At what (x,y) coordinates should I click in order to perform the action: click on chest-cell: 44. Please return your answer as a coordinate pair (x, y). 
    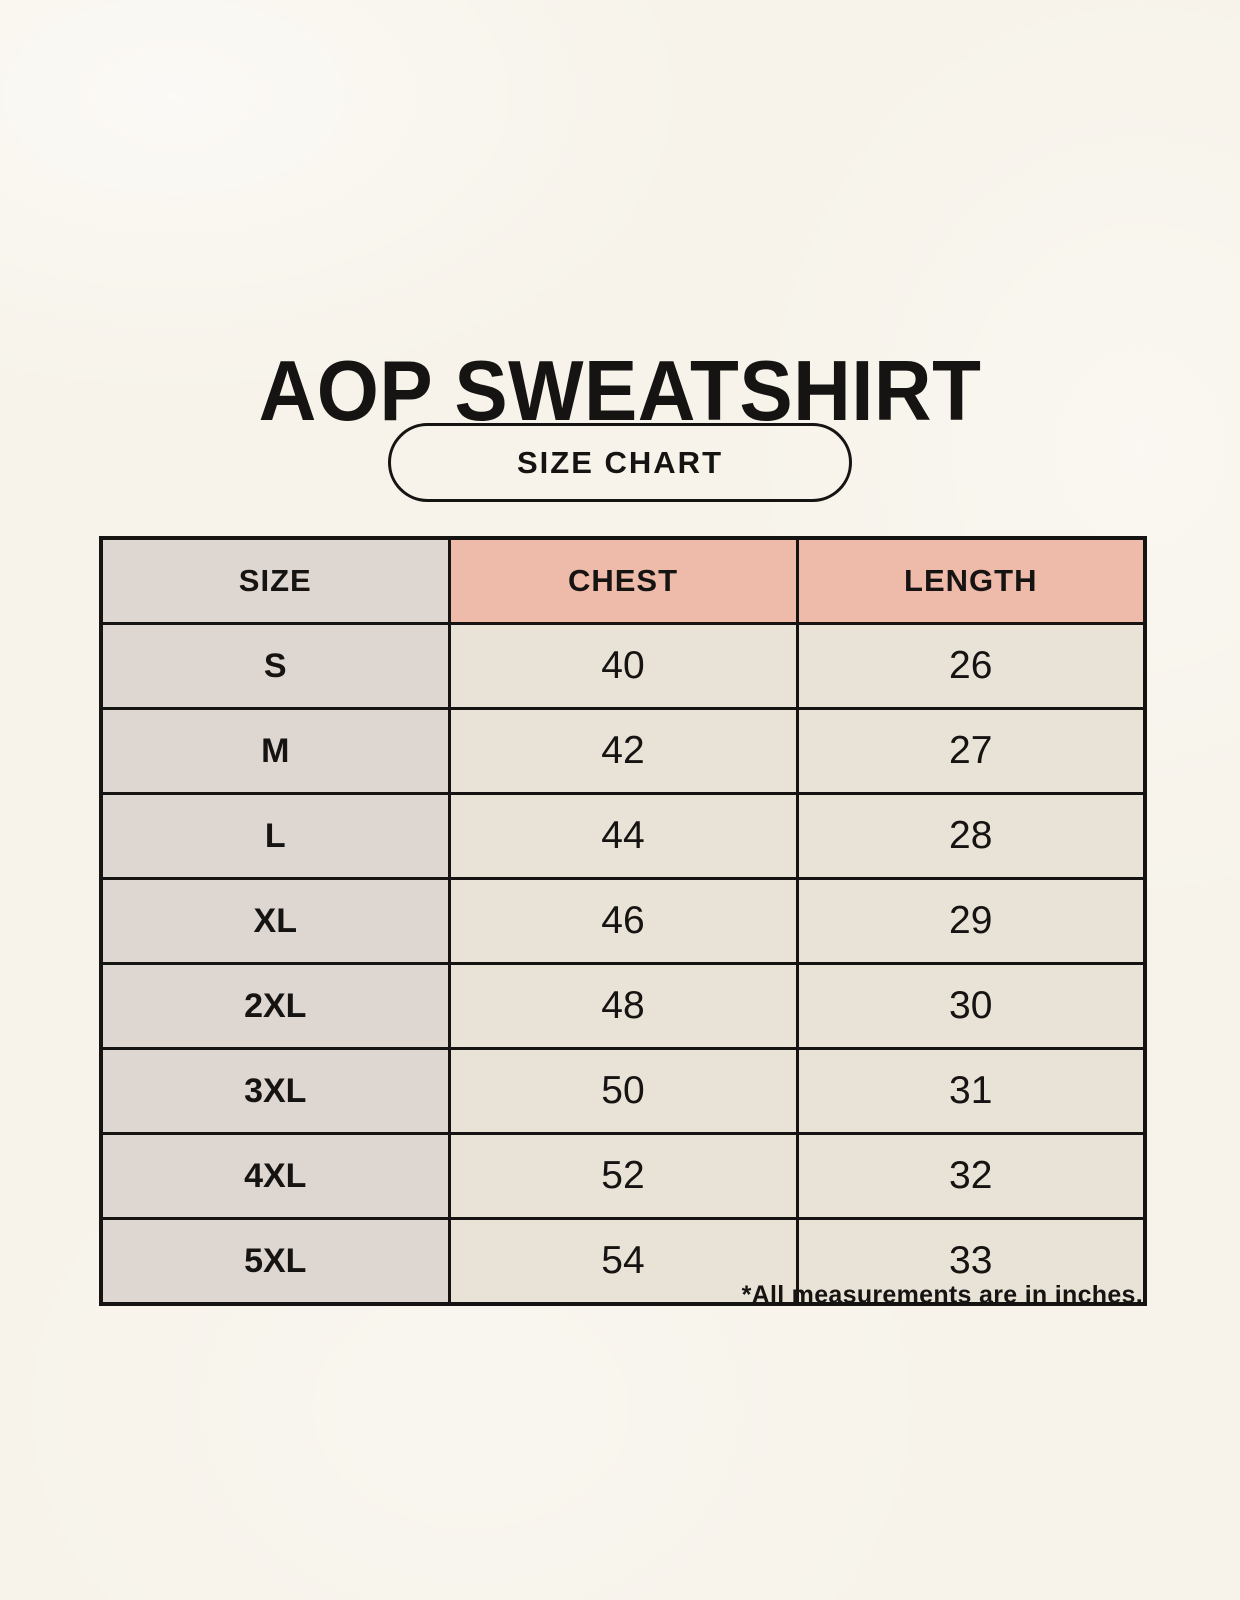
    Looking at the image, I should click on (623, 836).